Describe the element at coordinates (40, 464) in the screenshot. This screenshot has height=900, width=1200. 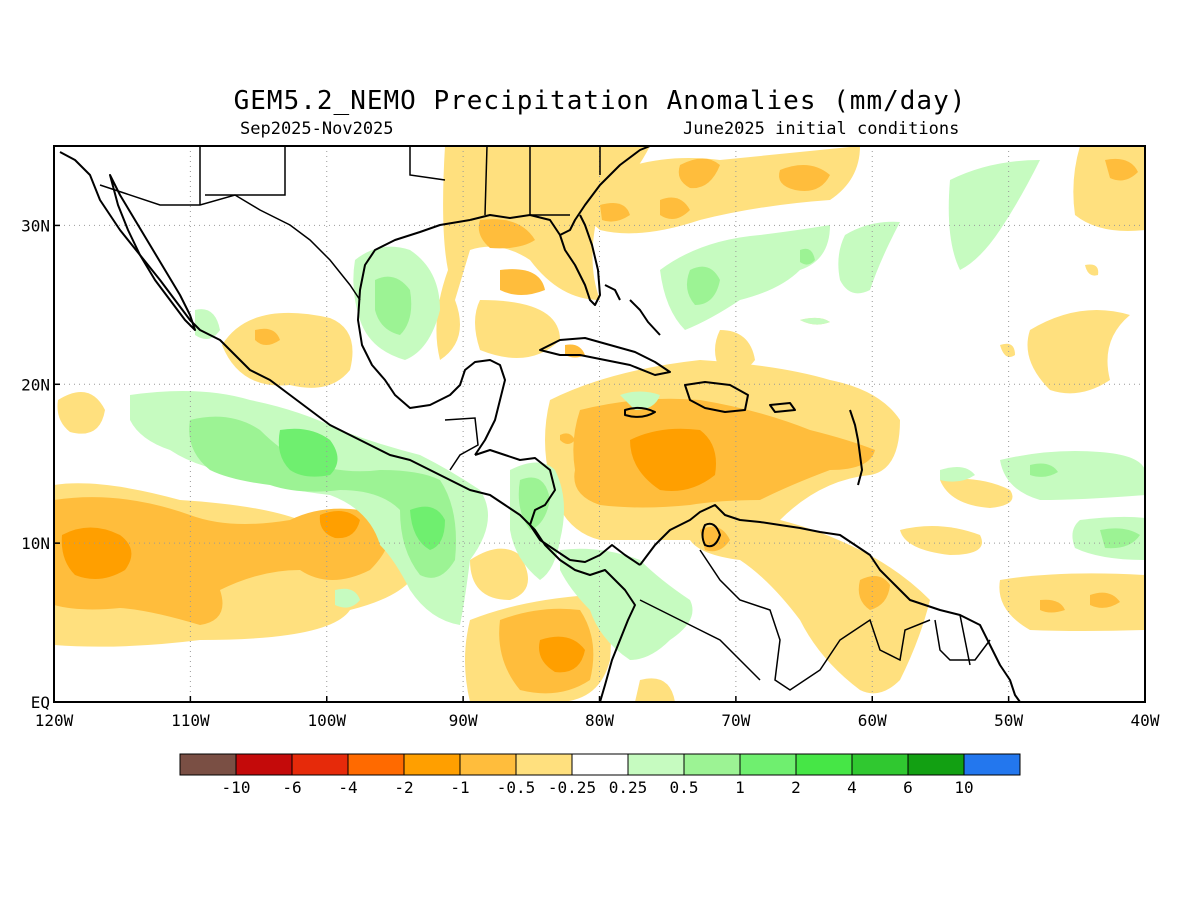
I see `latitude-labels: EQ 10N 20N 30N` at that location.